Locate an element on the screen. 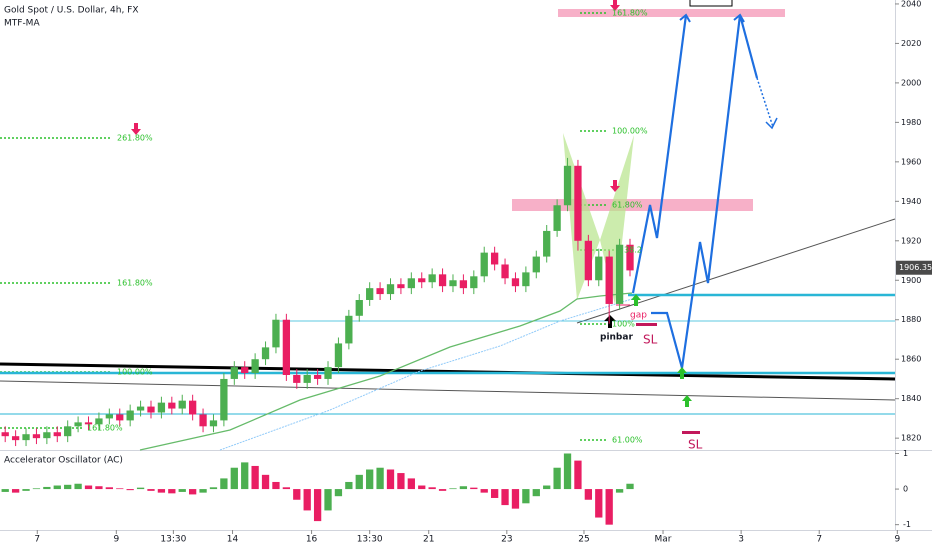  trend-line-thick is located at coordinates (448, 371).